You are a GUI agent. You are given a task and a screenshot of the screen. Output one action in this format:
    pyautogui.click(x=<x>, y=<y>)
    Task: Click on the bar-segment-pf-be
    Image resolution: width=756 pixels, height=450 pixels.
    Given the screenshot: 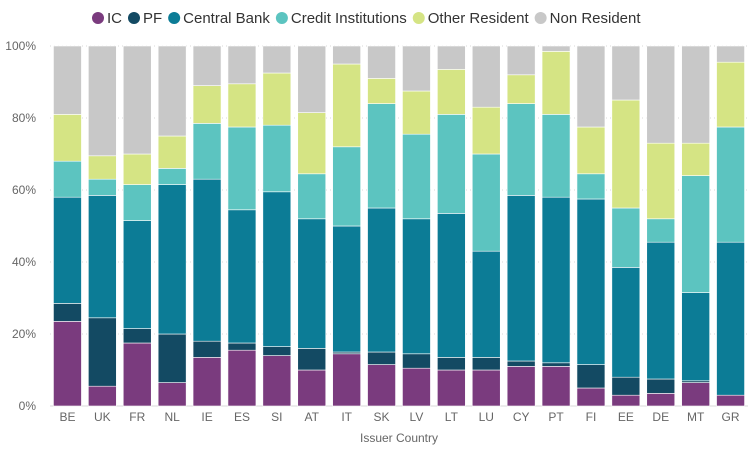 What is the action you would take?
    pyautogui.click(x=67, y=312)
    